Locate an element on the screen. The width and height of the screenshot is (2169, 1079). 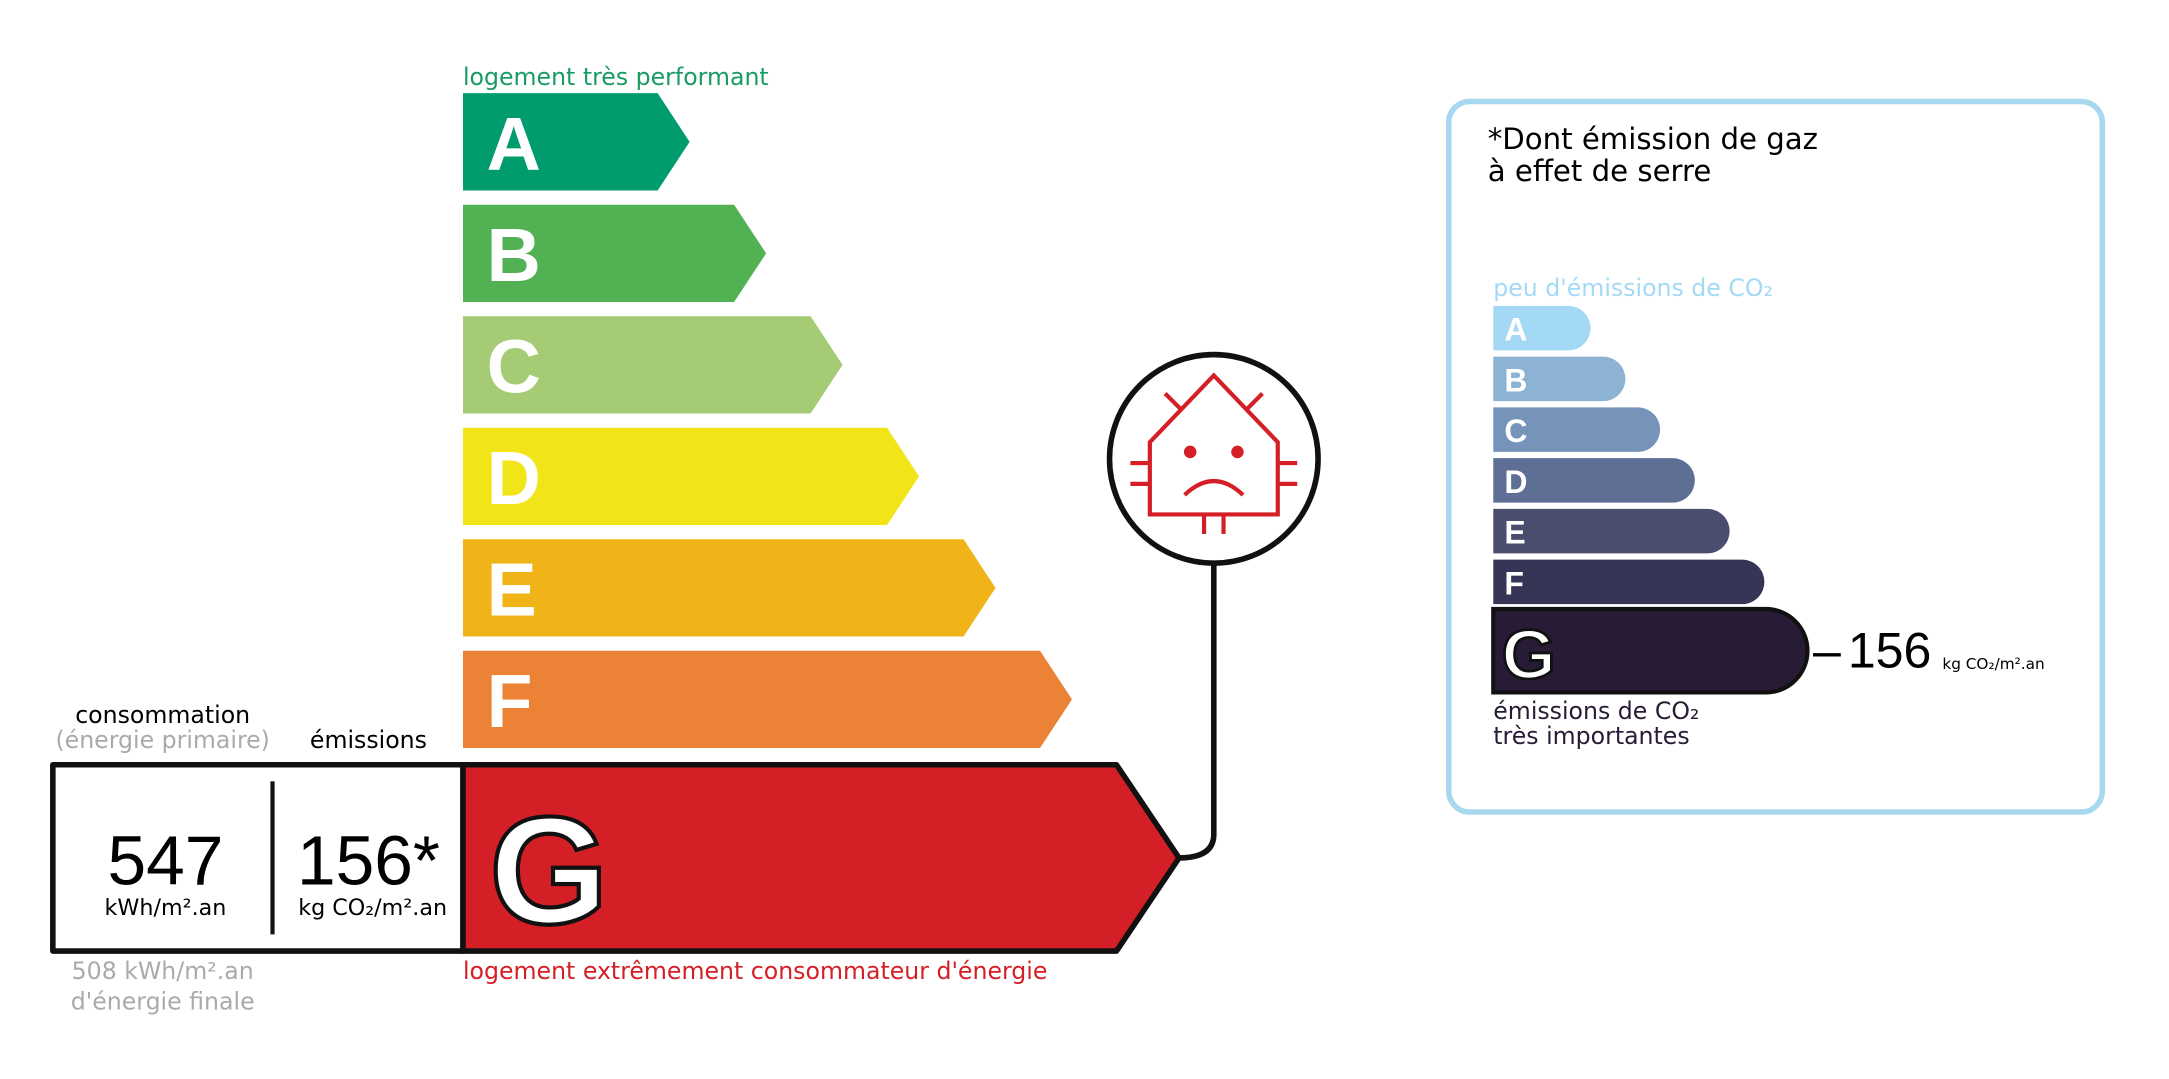
class-letter: G is located at coordinates (548, 871).